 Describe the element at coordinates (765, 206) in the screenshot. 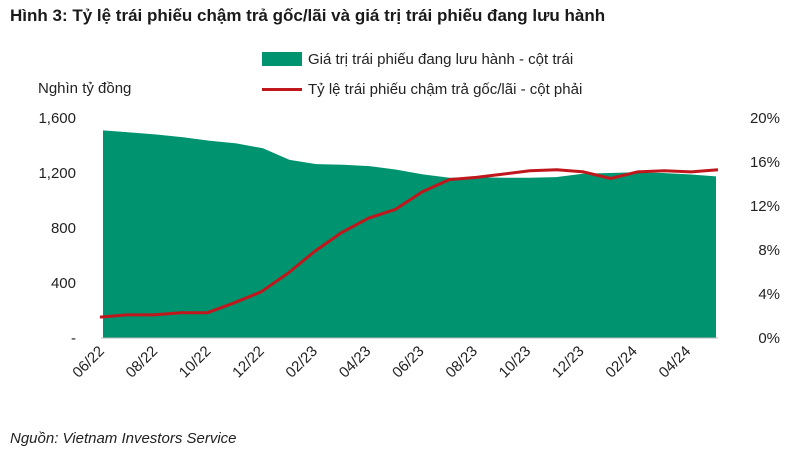

I see `y-right-tick-label: 12%` at that location.